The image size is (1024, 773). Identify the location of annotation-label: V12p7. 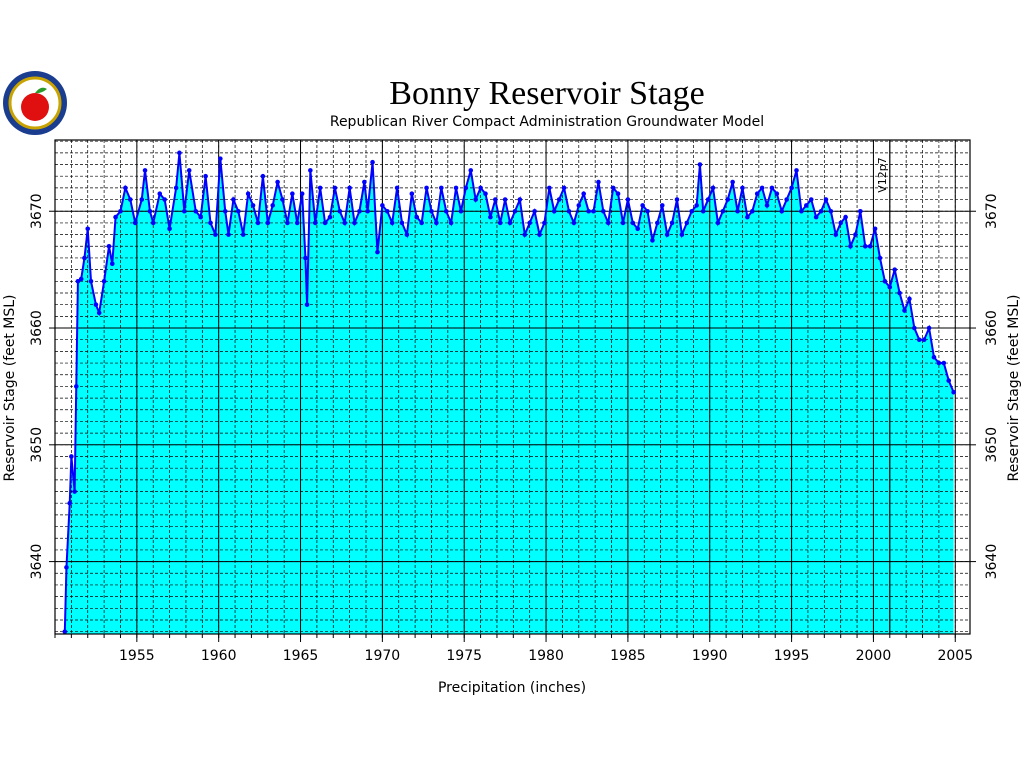
(882, 175).